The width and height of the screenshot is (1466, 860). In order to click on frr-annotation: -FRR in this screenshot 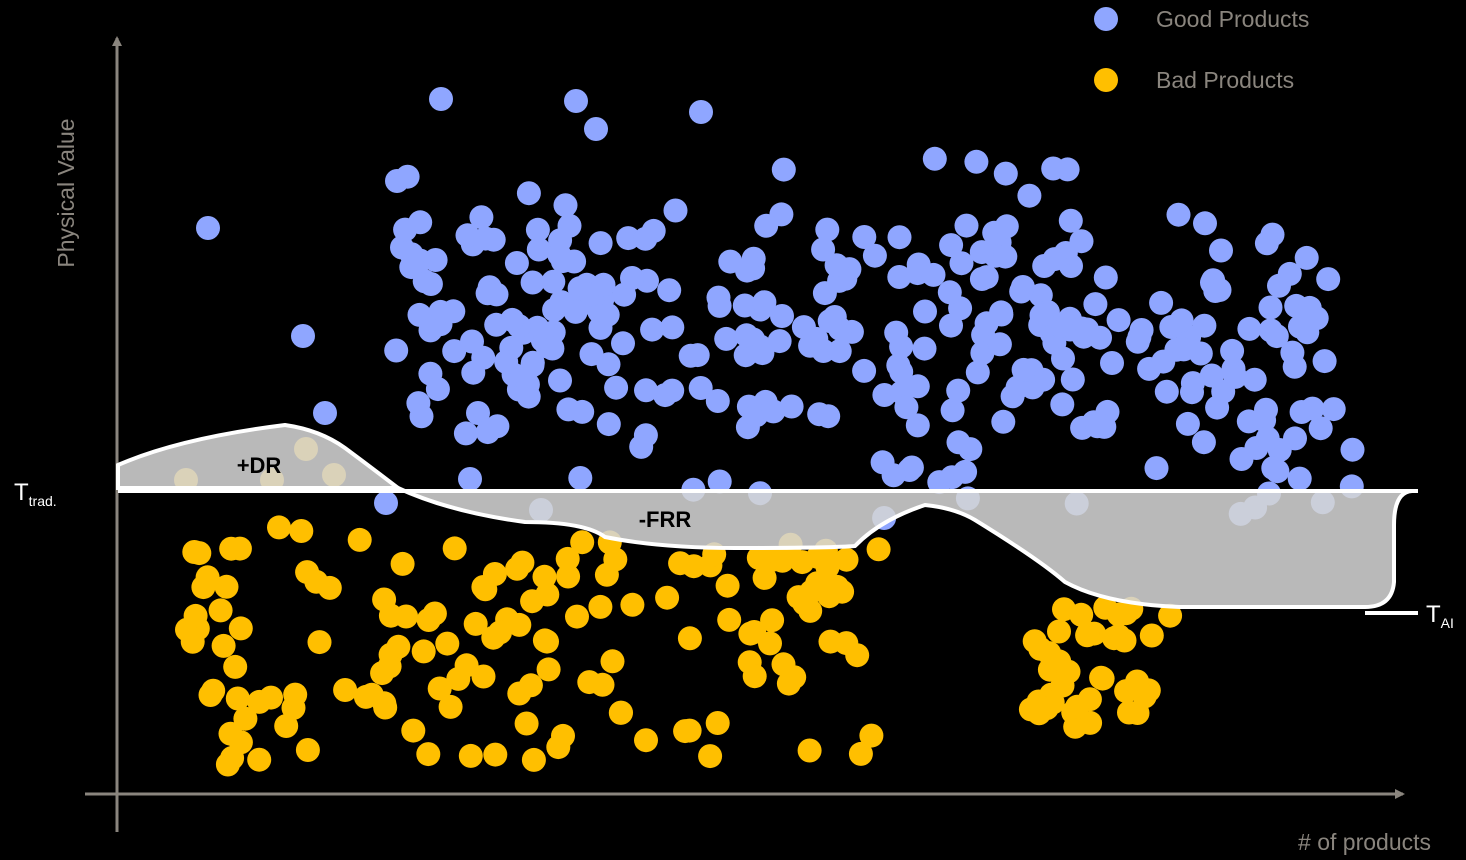, I will do `click(665, 519)`.